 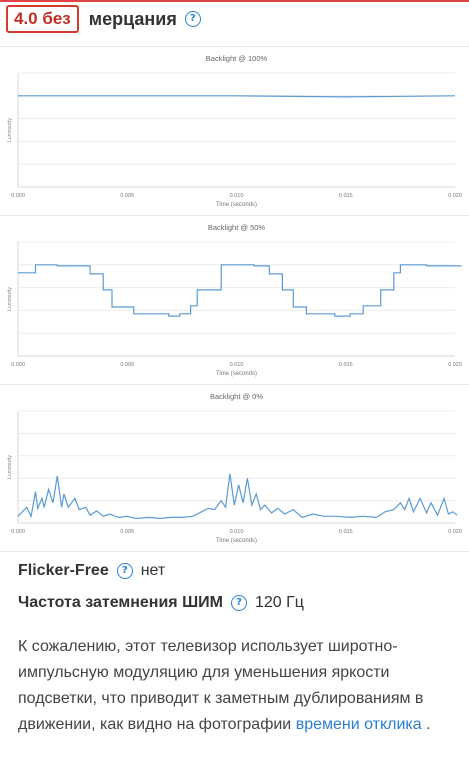 What do you see at coordinates (132, 18) in the screenshot?
I see `section-title: мерцания` at bounding box center [132, 18].